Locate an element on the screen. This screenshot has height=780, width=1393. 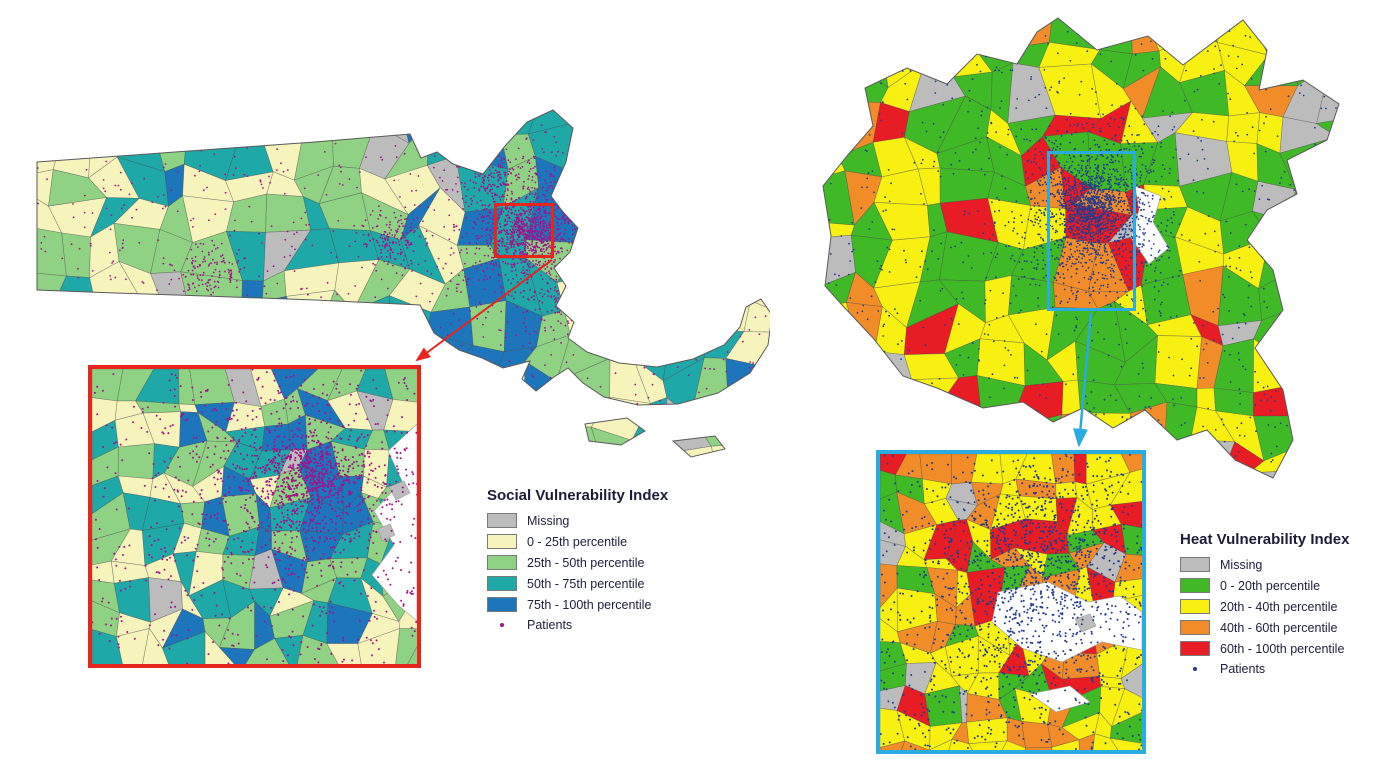
legend-label: 40th - 60th percentile is located at coordinates (1279, 627).